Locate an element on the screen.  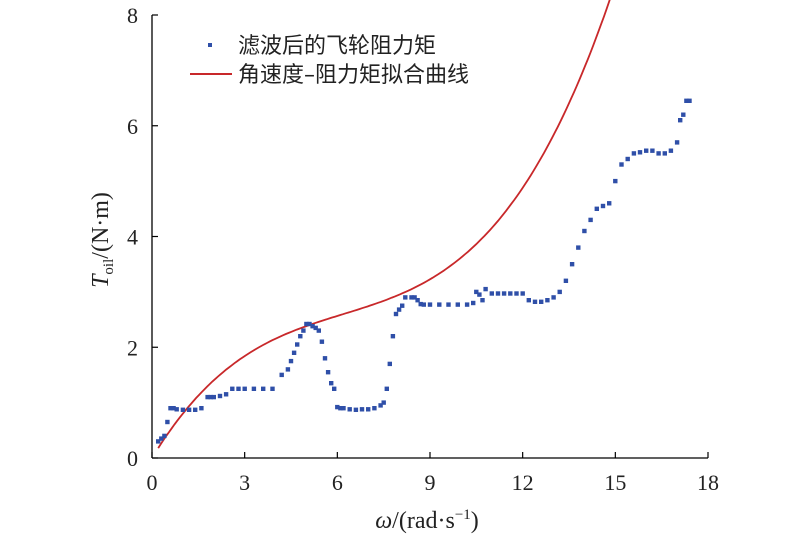
legend-scatter-label: 滤波后的飞轮阻力矩 is located at coordinates (337, 46).